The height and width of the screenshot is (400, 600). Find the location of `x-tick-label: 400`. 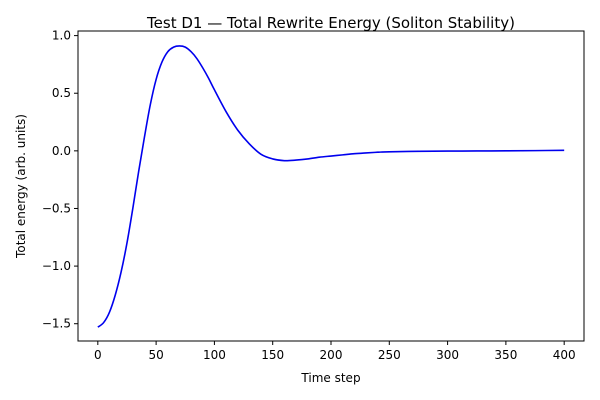

x-tick-label: 400 is located at coordinates (564, 355).